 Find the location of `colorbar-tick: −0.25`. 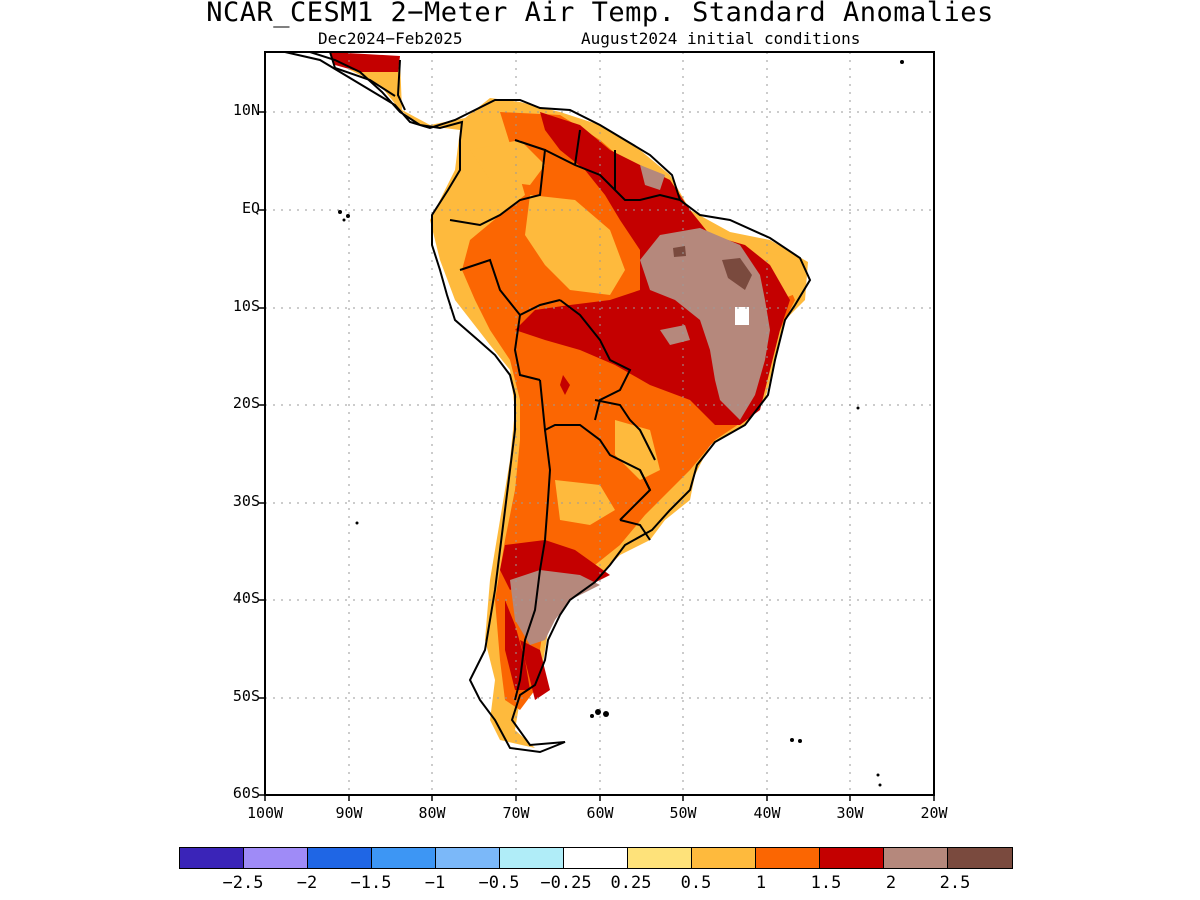

colorbar-tick: −0.25 is located at coordinates (566, 883).